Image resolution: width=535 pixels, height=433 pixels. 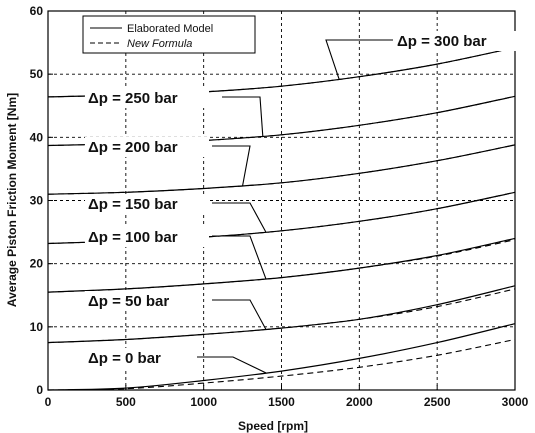 I want to click on y-tick-label: 30, so click(x=37, y=201).